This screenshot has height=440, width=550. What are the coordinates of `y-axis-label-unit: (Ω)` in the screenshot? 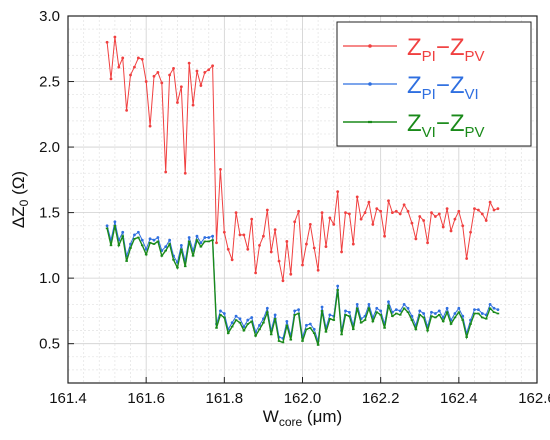 It's located at (18, 185).